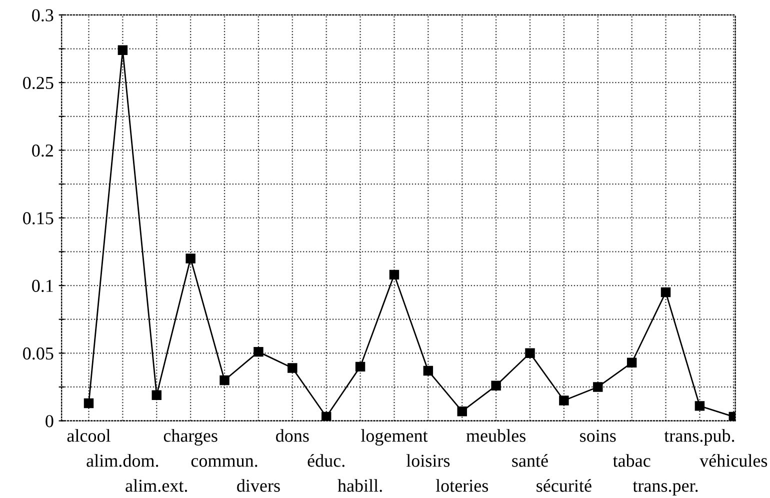 This screenshot has width=770, height=498. What do you see at coordinates (88, 435) in the screenshot?
I see `x-tick-label: alcool` at bounding box center [88, 435].